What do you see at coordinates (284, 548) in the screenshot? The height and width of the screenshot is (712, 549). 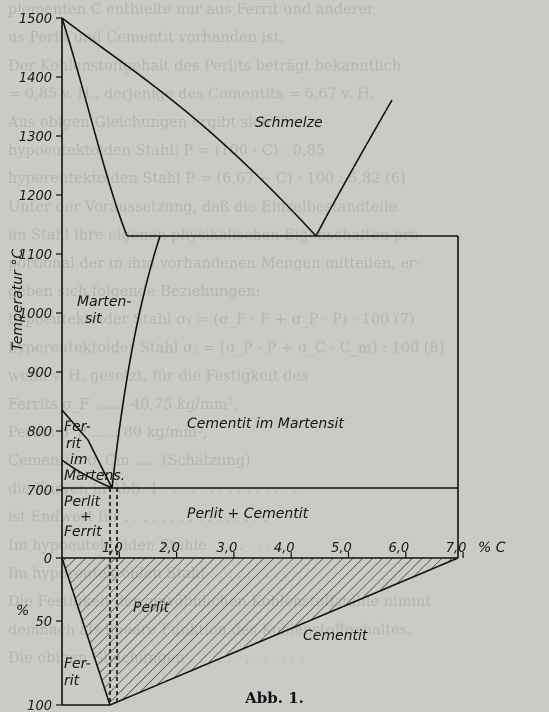 I see `x-tick-label: 4,0` at bounding box center [284, 548].